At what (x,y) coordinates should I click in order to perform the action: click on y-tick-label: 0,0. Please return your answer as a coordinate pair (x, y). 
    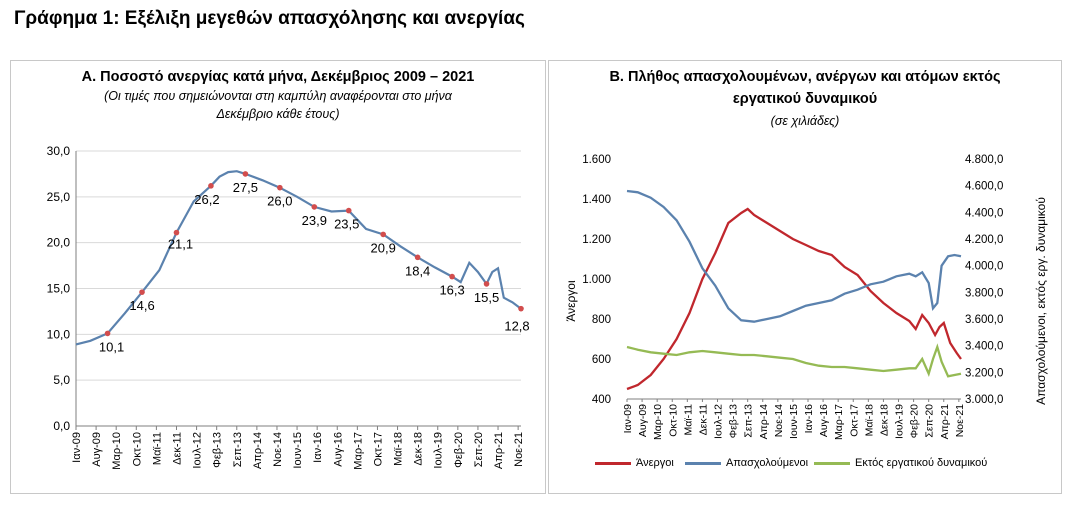
    Looking at the image, I should click on (61, 426).